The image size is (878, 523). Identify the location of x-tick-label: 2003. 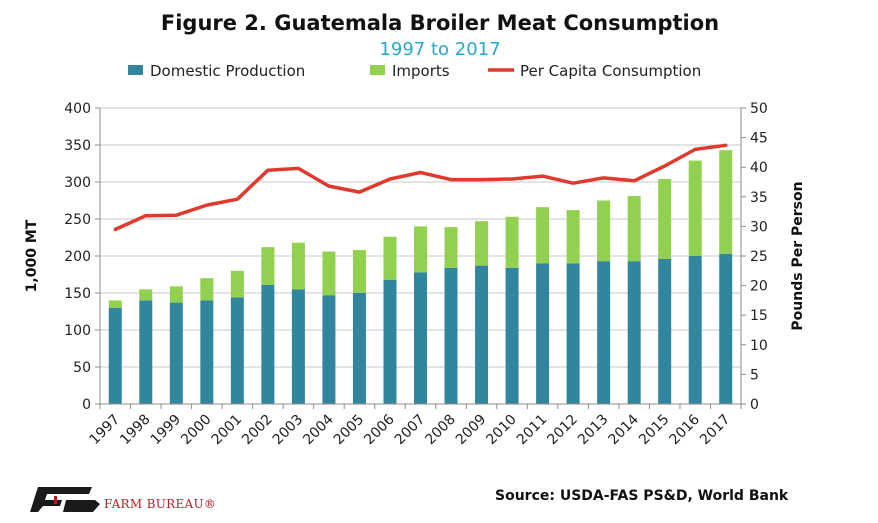
(288, 430).